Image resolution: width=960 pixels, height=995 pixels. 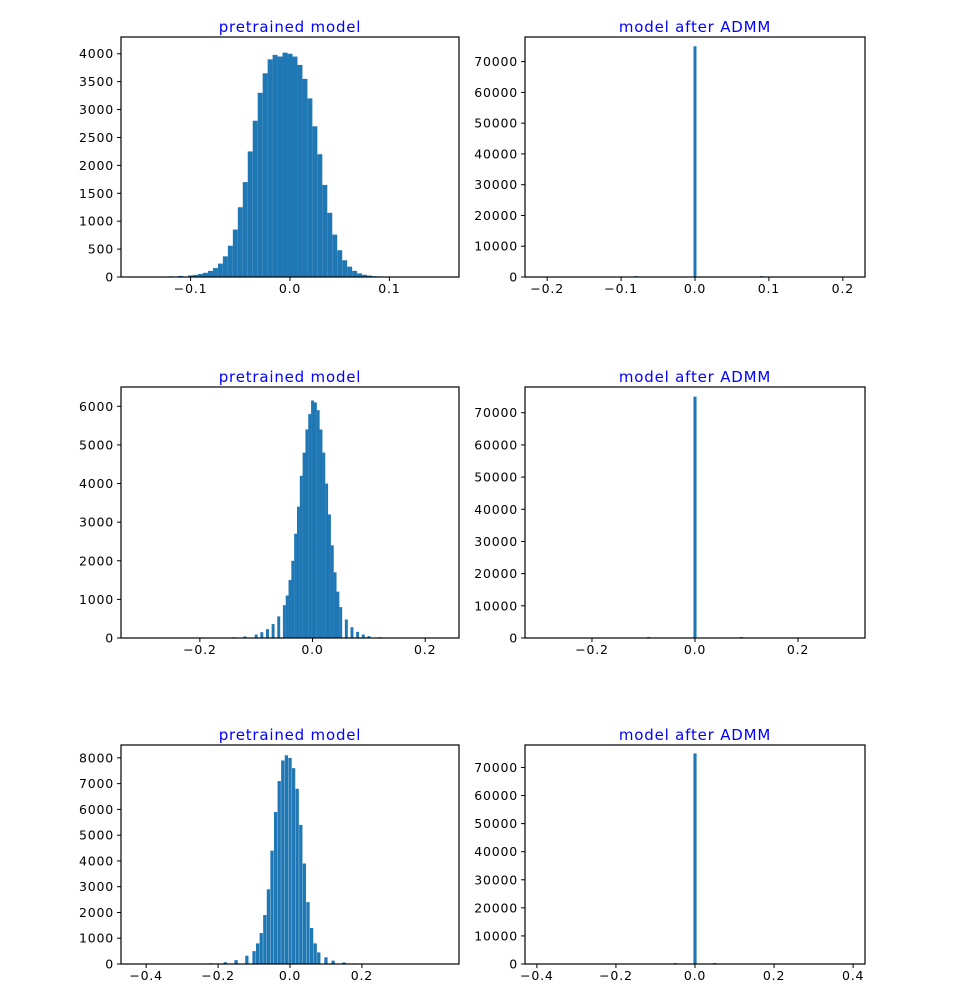 I want to click on y-tick-label: 6000, so click(x=96, y=406).